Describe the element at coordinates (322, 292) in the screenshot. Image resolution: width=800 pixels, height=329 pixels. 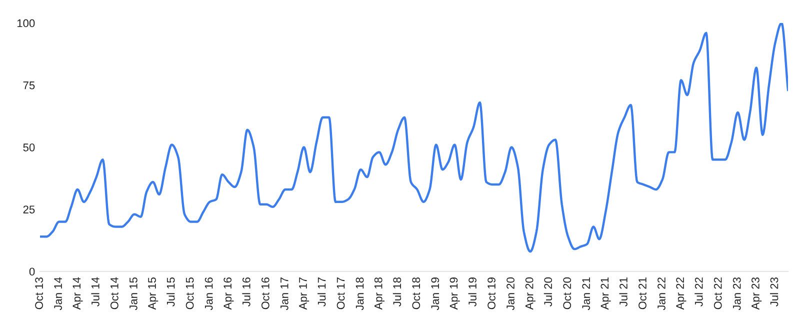
I see `x-tick-label: Jul 17` at that location.